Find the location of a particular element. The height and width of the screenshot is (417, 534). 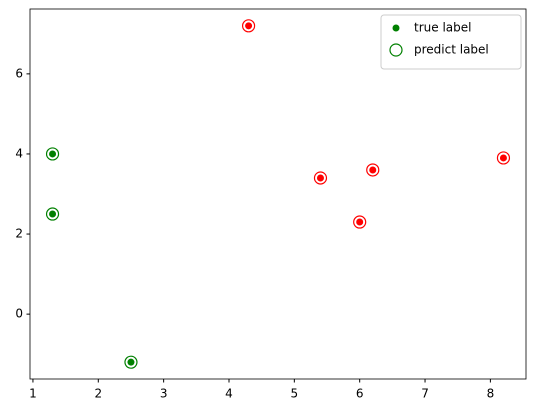

x-tick-label: 8 is located at coordinates (491, 394).